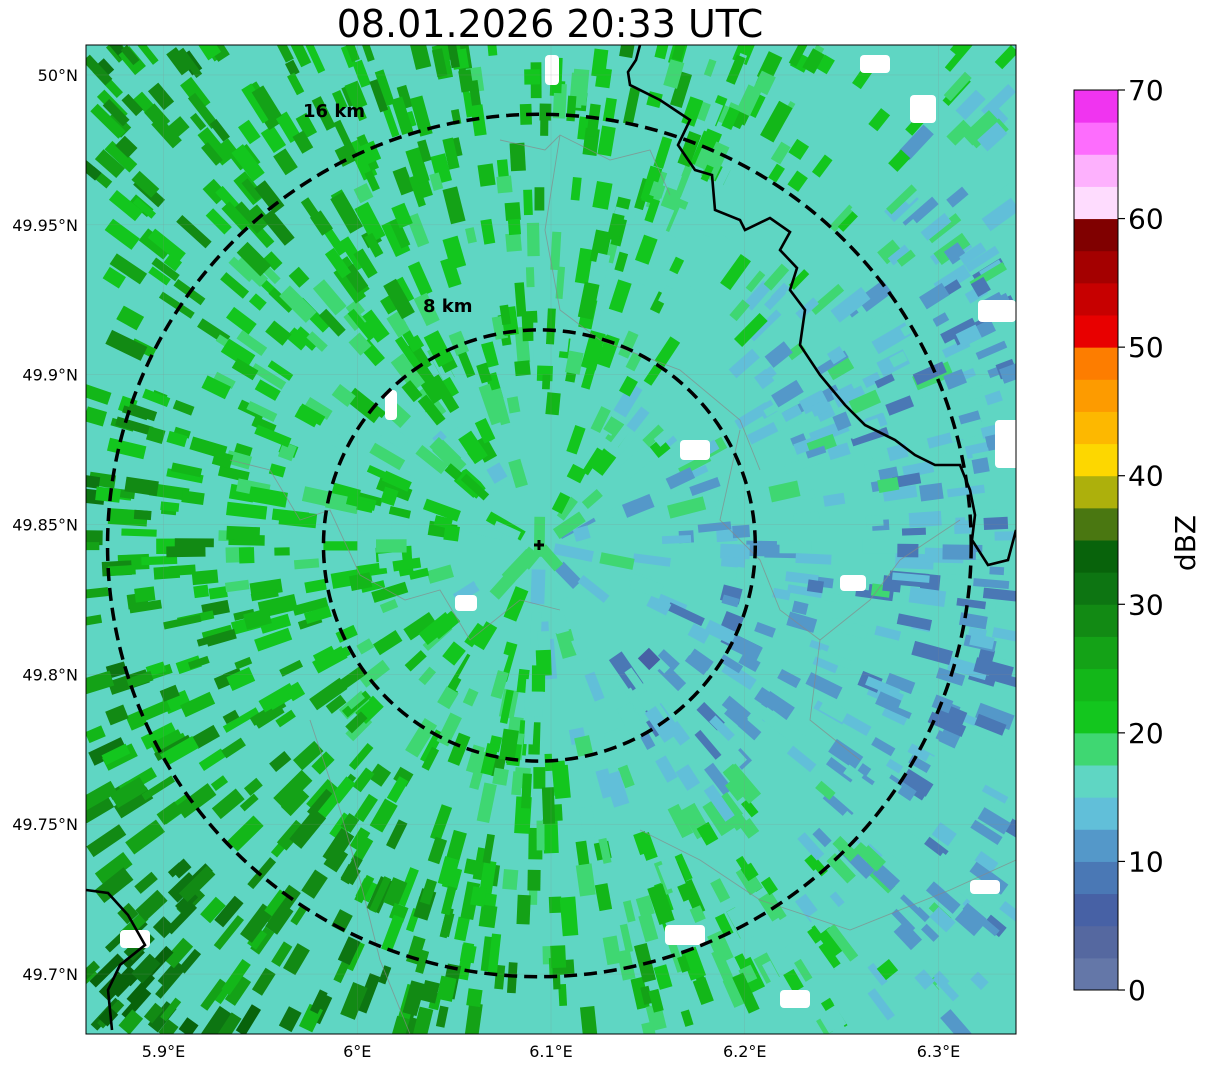  What do you see at coordinates (50, 674) in the screenshot?
I see `lat-tick-label: 49.8°N` at bounding box center [50, 674].